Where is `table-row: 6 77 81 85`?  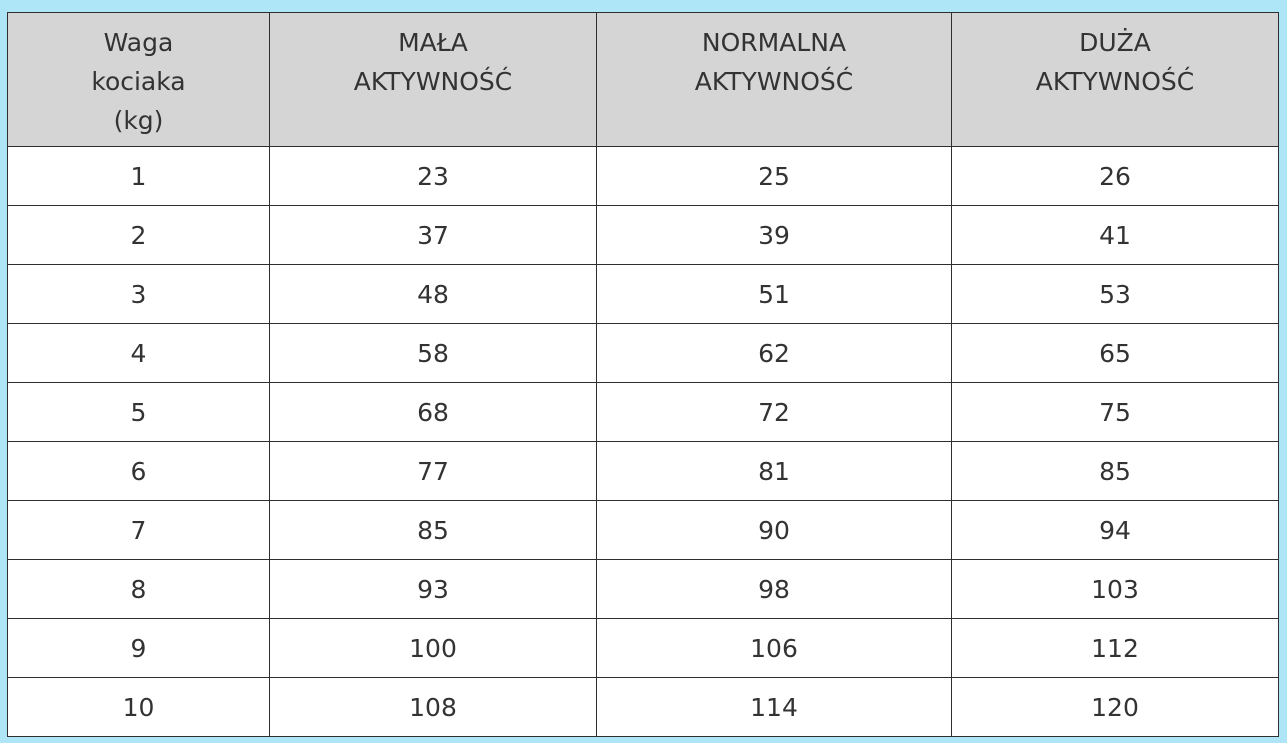 table-row: 6 77 81 85 is located at coordinates (643, 471).